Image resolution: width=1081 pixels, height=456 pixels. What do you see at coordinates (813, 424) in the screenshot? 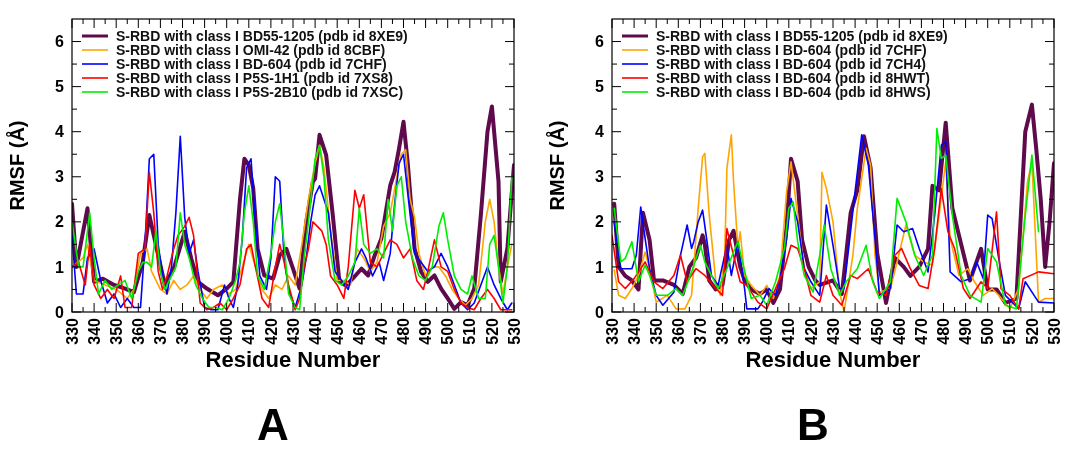
I see `text: B` at bounding box center [813, 424].